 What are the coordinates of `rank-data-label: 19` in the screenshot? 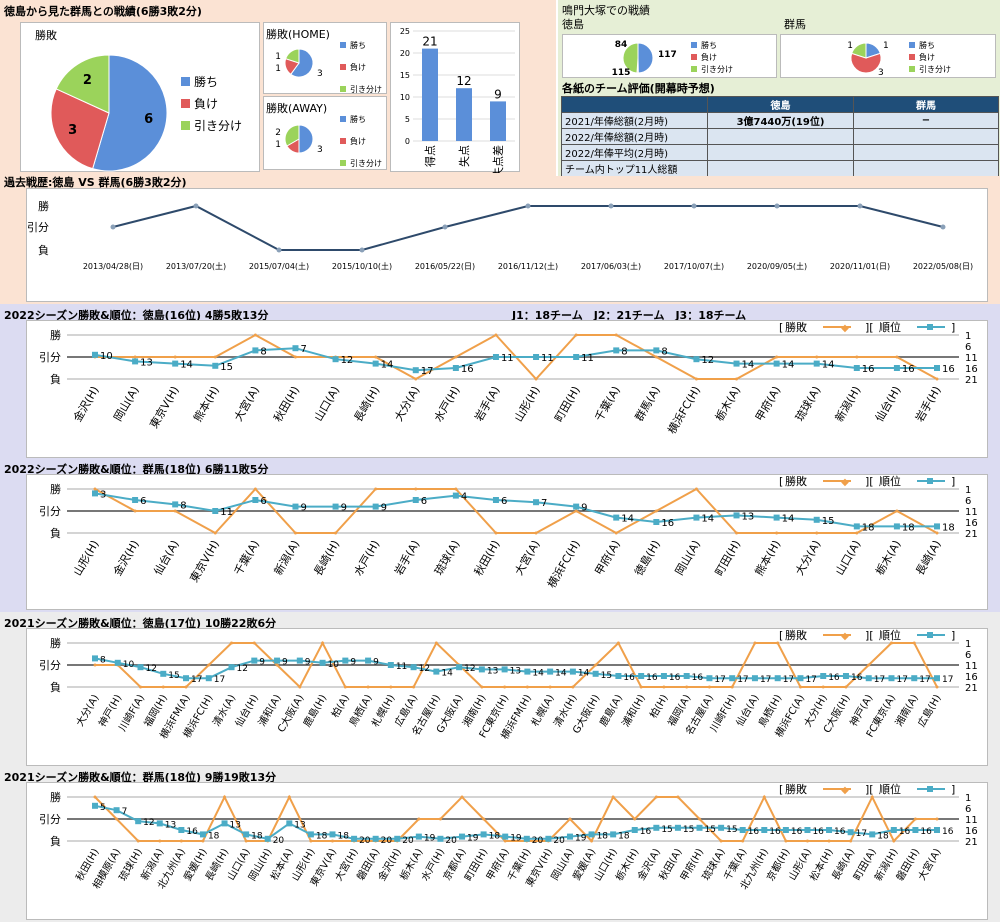 It's located at (581, 839).